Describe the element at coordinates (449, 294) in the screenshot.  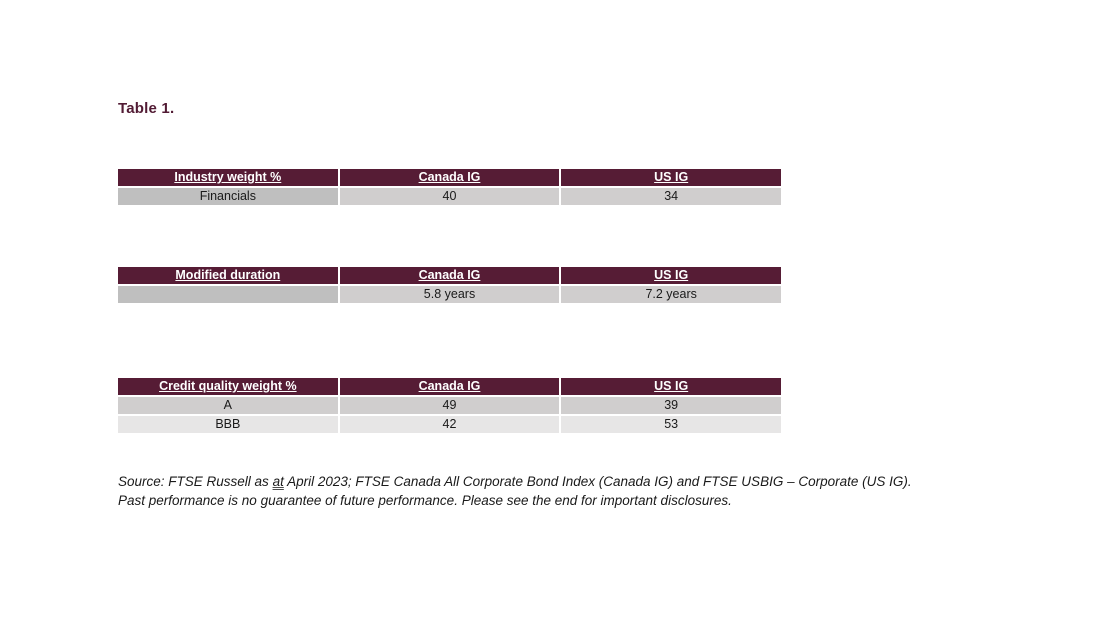
I see `data-cell: 5.8 years` at that location.